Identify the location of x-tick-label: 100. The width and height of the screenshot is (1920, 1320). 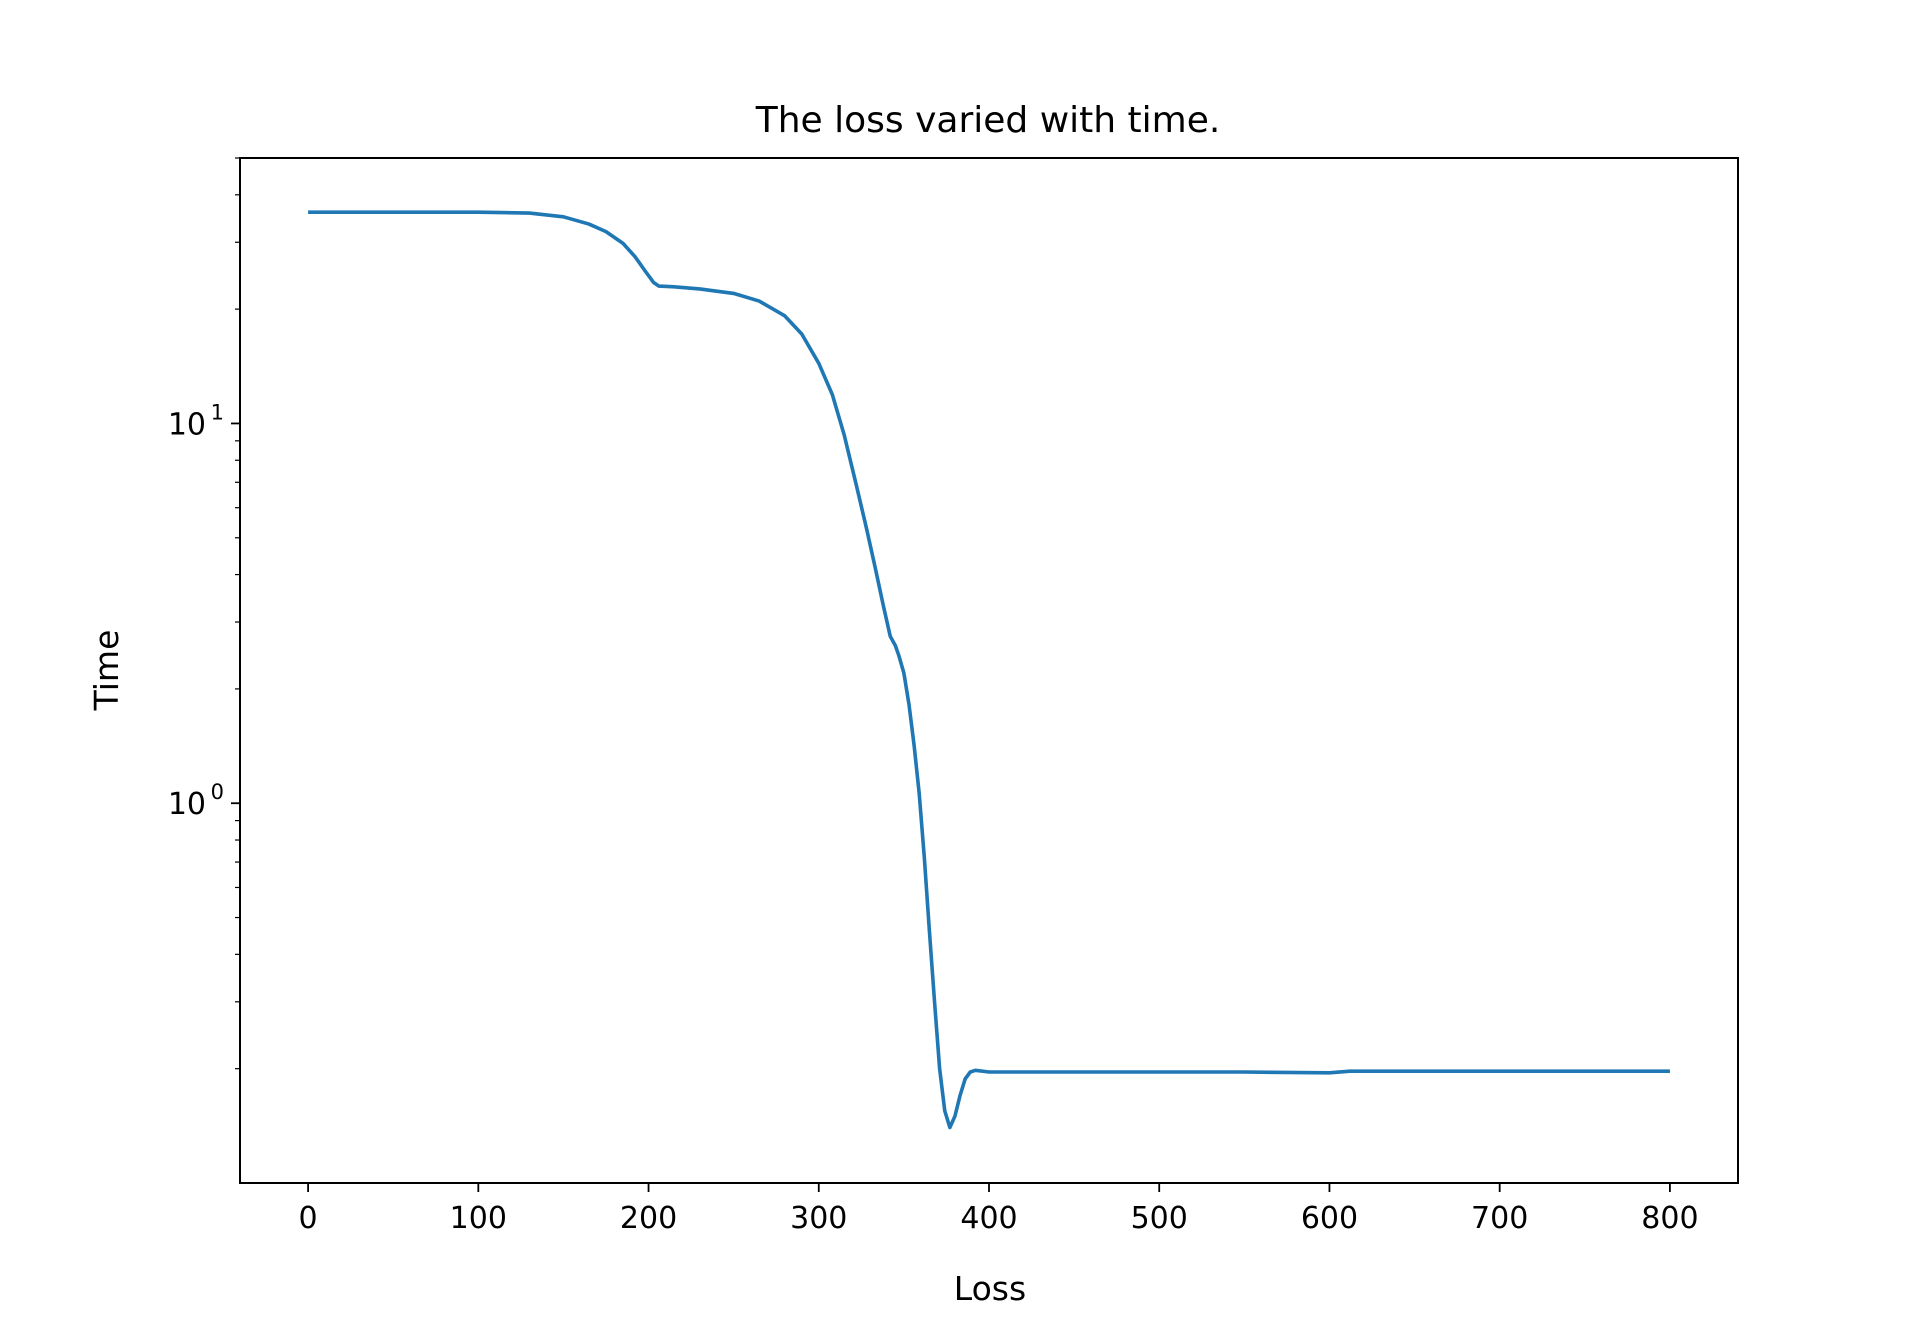
(478, 1218).